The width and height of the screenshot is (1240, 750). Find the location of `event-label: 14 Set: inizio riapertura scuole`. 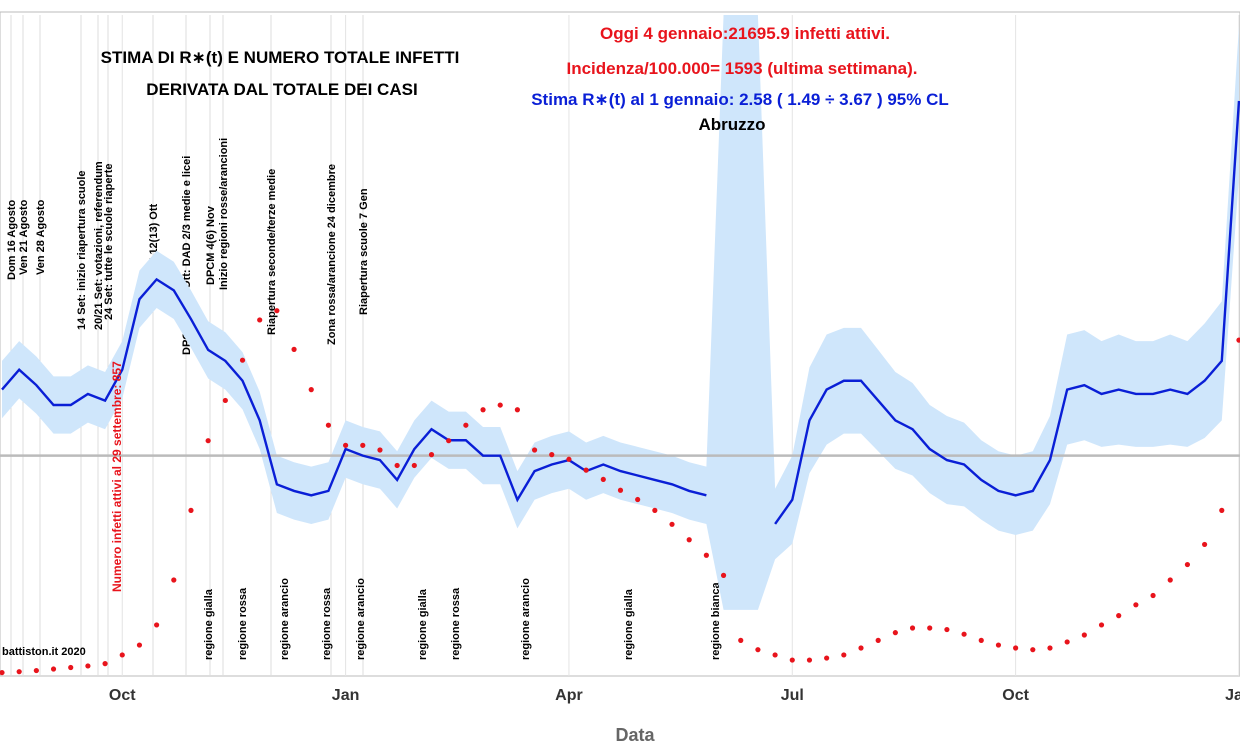

event-label: 14 Set: inizio riapertura scuole is located at coordinates (82, 250).